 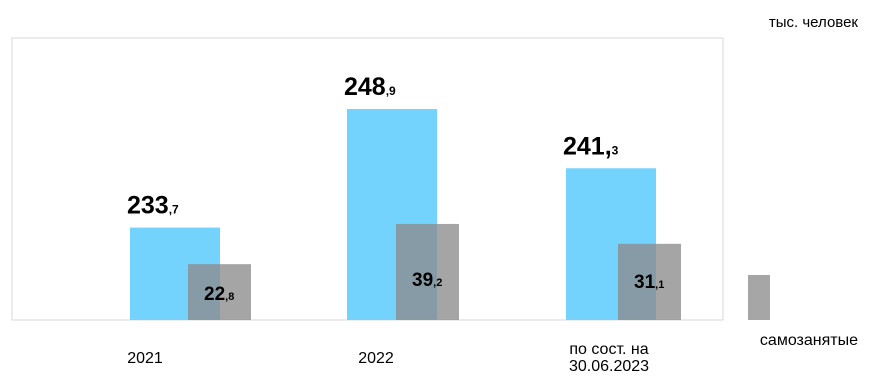 What do you see at coordinates (809, 340) in the screenshot?
I see `legend-label-self-employed: самозанятые` at bounding box center [809, 340].